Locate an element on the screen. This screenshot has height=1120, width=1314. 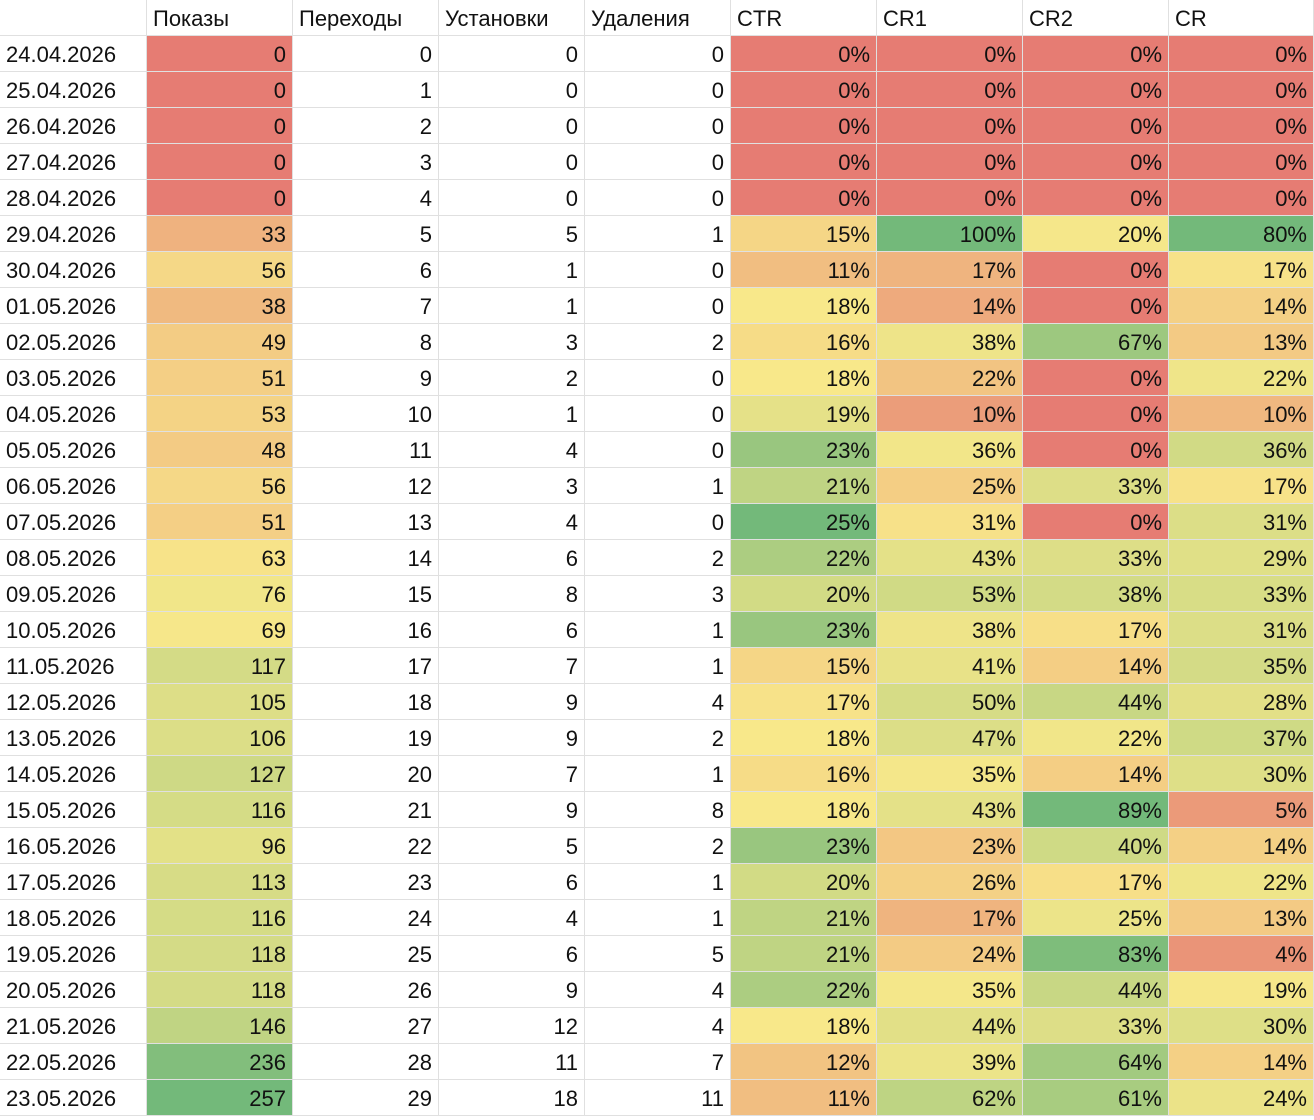
cell: 11% is located at coordinates (804, 270).